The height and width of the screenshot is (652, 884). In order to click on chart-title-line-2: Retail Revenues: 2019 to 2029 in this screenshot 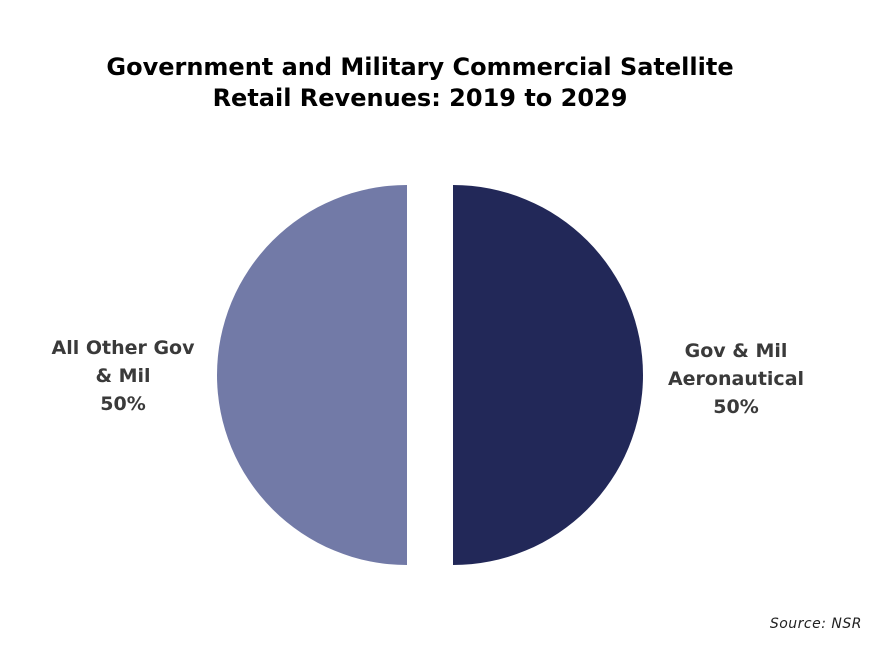, I will do `click(420, 98)`.